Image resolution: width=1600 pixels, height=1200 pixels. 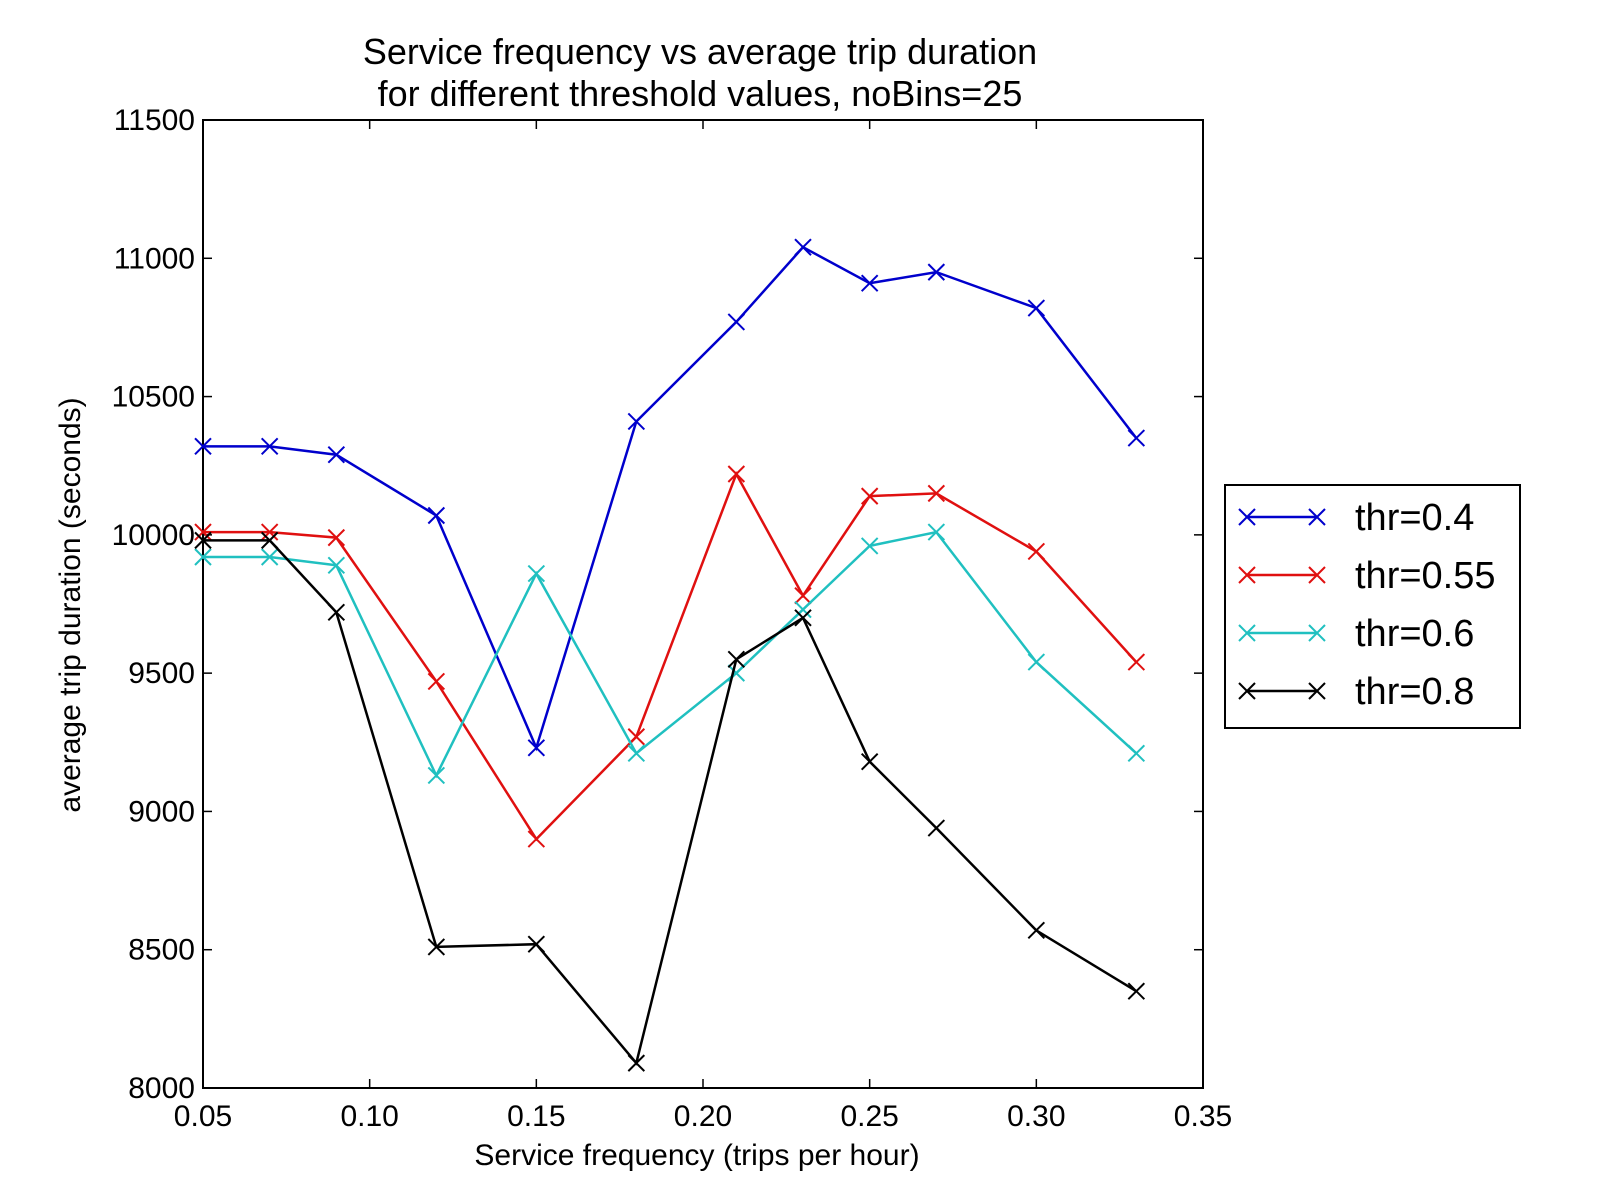 What do you see at coordinates (153, 535) in the screenshot?
I see `y-tick-label: 10000` at bounding box center [153, 535].